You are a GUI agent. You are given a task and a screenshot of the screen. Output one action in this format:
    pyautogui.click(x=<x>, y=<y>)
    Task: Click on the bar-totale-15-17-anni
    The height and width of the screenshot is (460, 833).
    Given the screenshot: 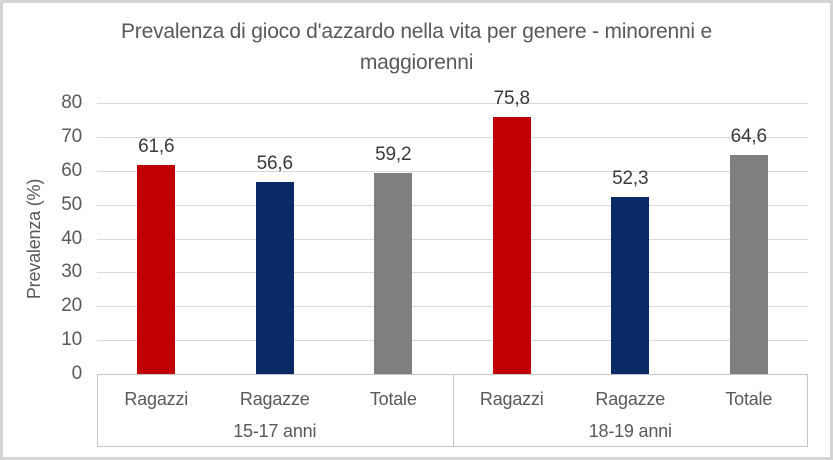 What is the action you would take?
    pyautogui.click(x=393, y=273)
    